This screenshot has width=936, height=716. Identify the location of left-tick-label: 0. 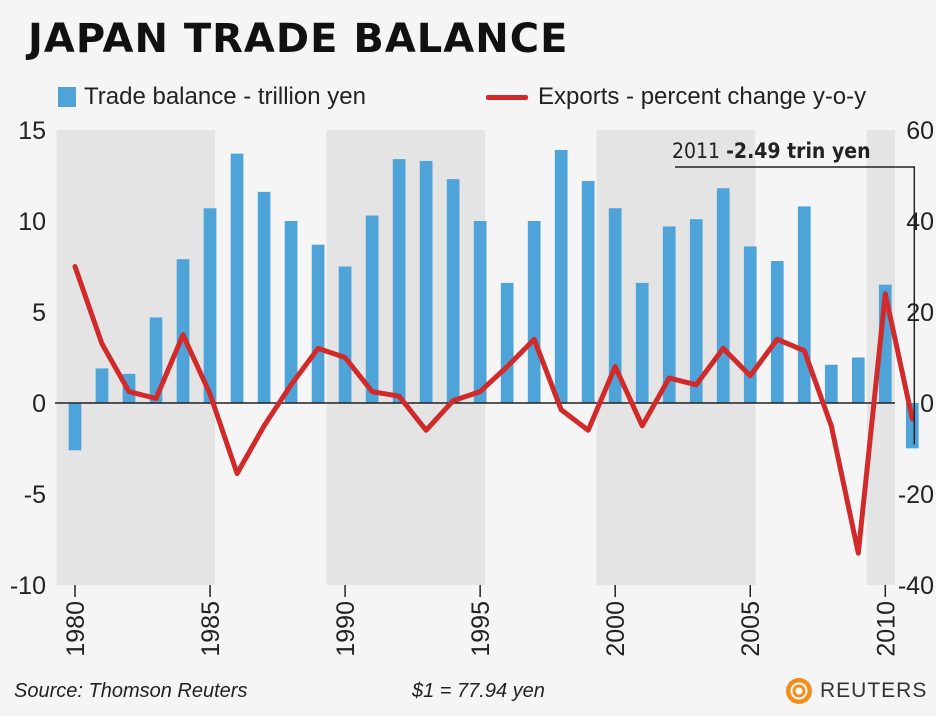
(39, 404).